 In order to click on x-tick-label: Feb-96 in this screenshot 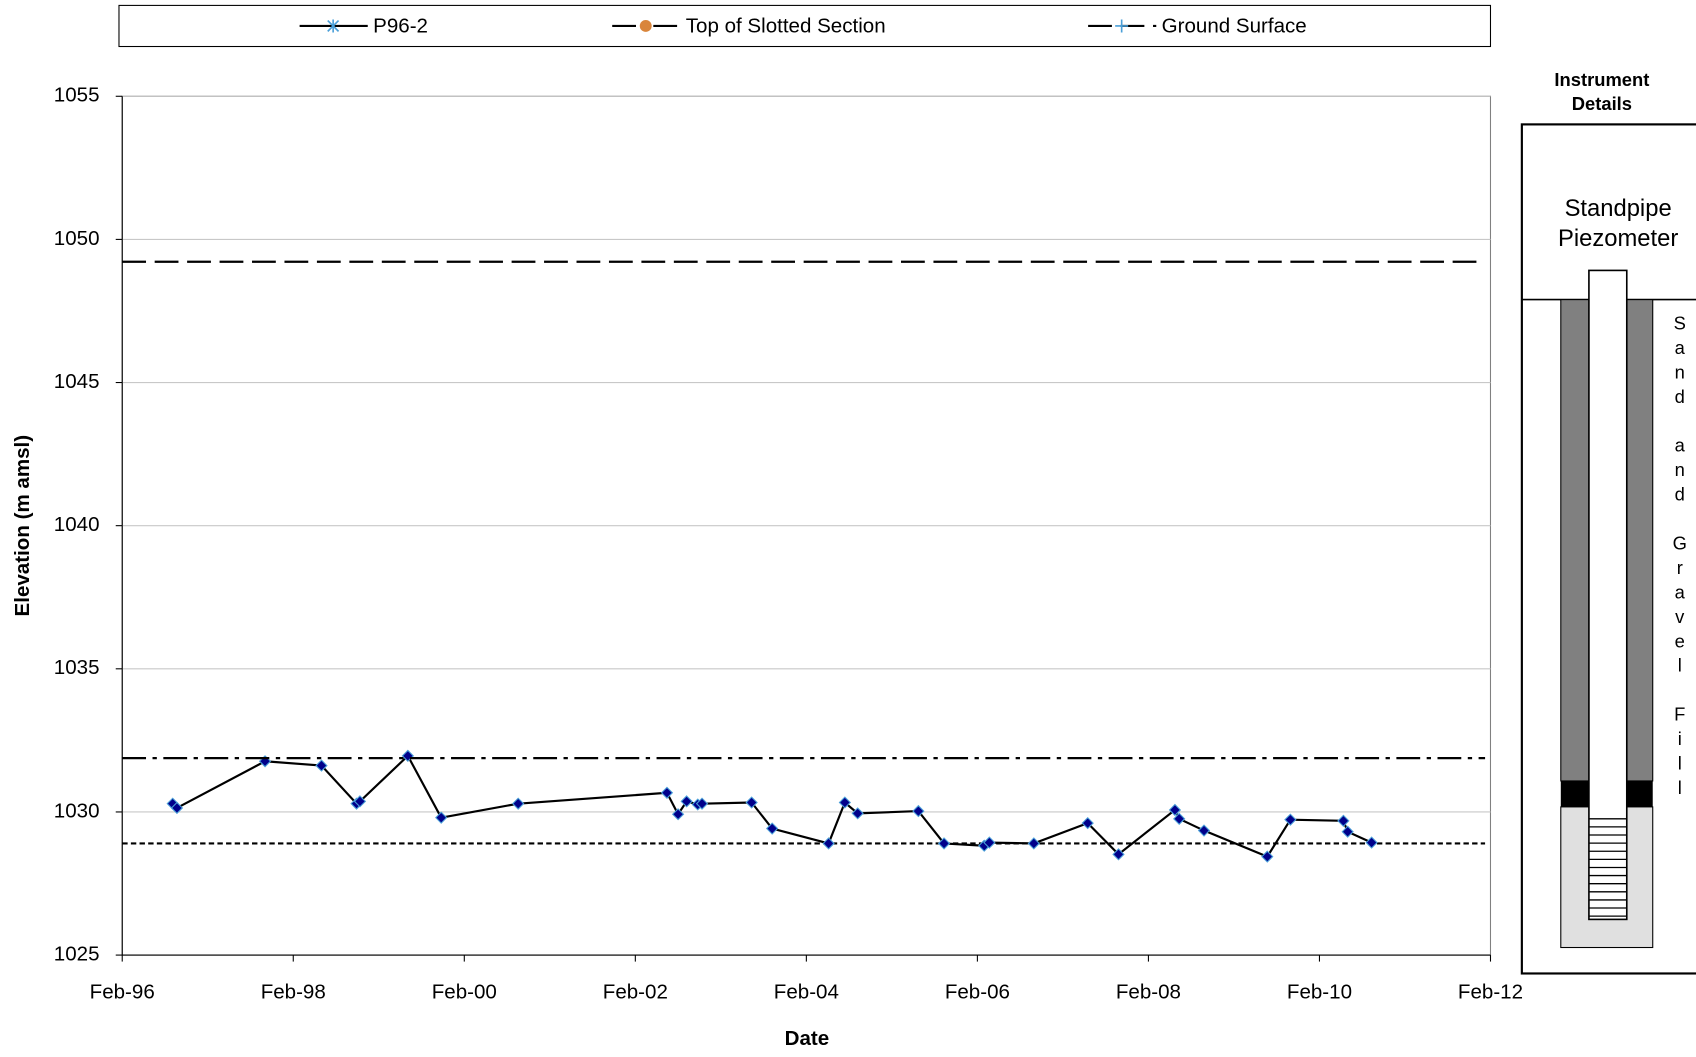, I will do `click(122, 991)`.